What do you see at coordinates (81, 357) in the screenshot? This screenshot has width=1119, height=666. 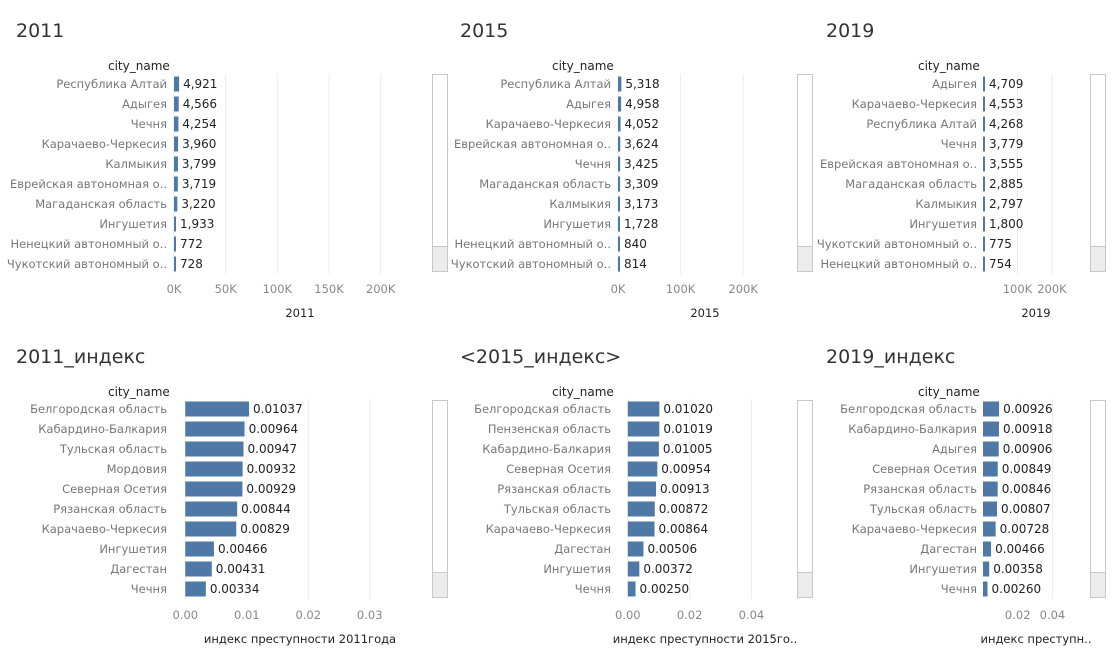 I see `panel-title: 2011_индекс` at bounding box center [81, 357].